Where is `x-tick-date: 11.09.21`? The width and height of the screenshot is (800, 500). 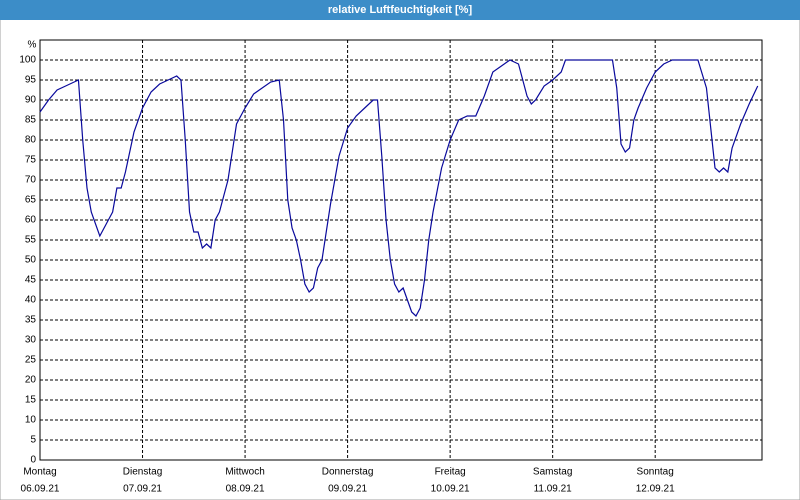
x-tick-date: 11.09.21 is located at coordinates (553, 489).